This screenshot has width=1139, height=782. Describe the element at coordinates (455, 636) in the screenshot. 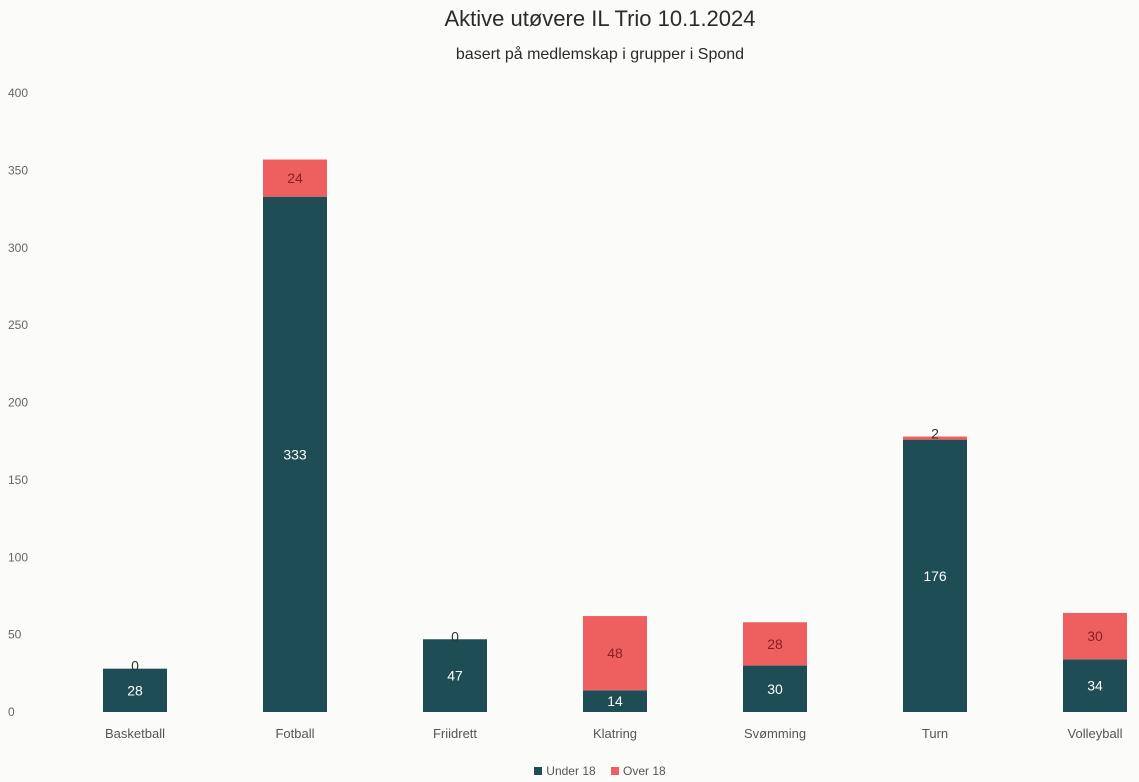

I see `data-label-over-18-friidrett: 0` at that location.